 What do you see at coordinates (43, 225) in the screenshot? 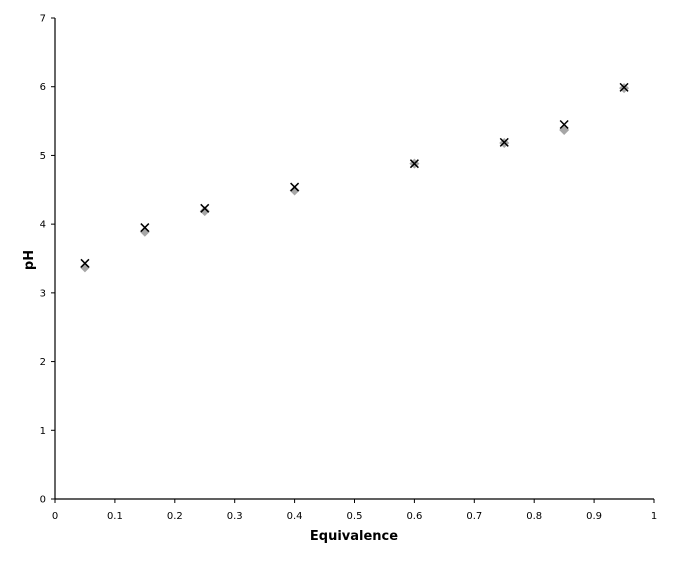
I see `y-tick-label: 4` at bounding box center [43, 225].